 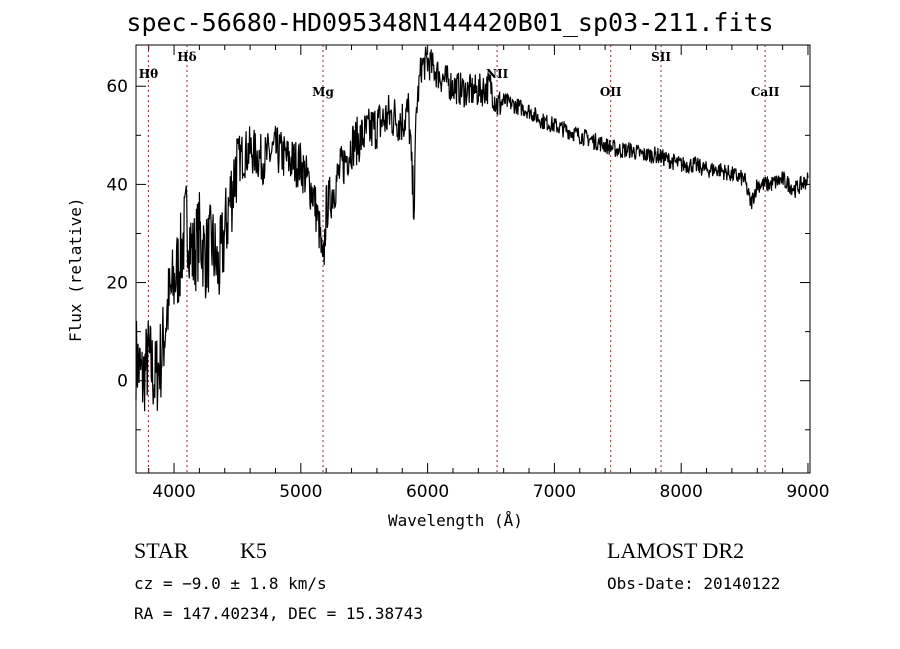 I want to click on observation-date: Obs-Date: 20140122, so click(x=694, y=583).